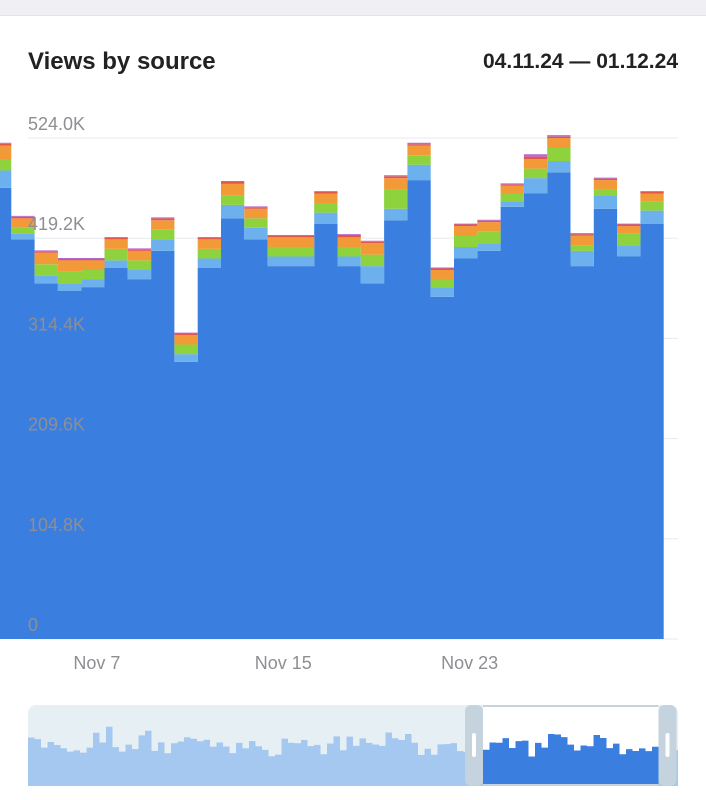 This screenshot has width=706, height=800. Describe the element at coordinates (56, 224) in the screenshot. I see `y-tick-label: 419.2K` at that location.